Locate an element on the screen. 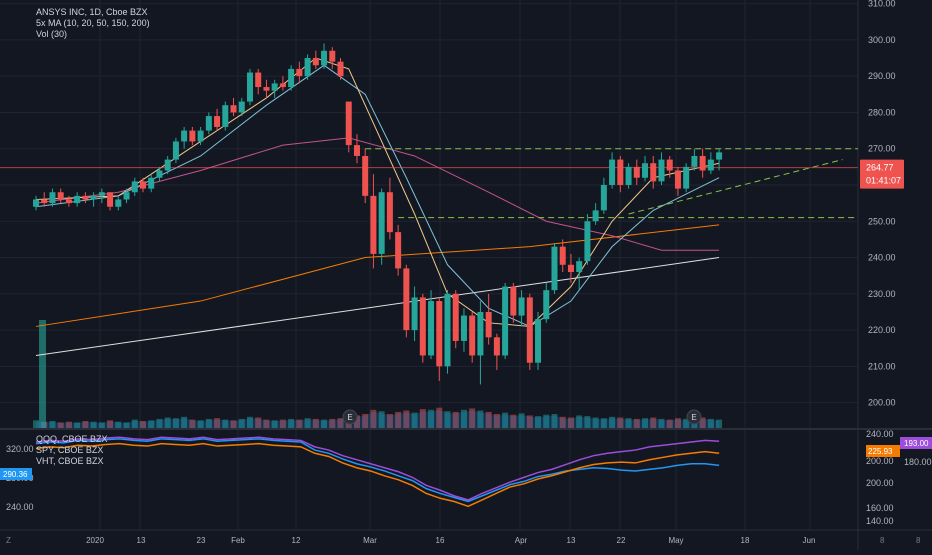 The height and width of the screenshot is (555, 932). trend-line is located at coordinates (735, 187).